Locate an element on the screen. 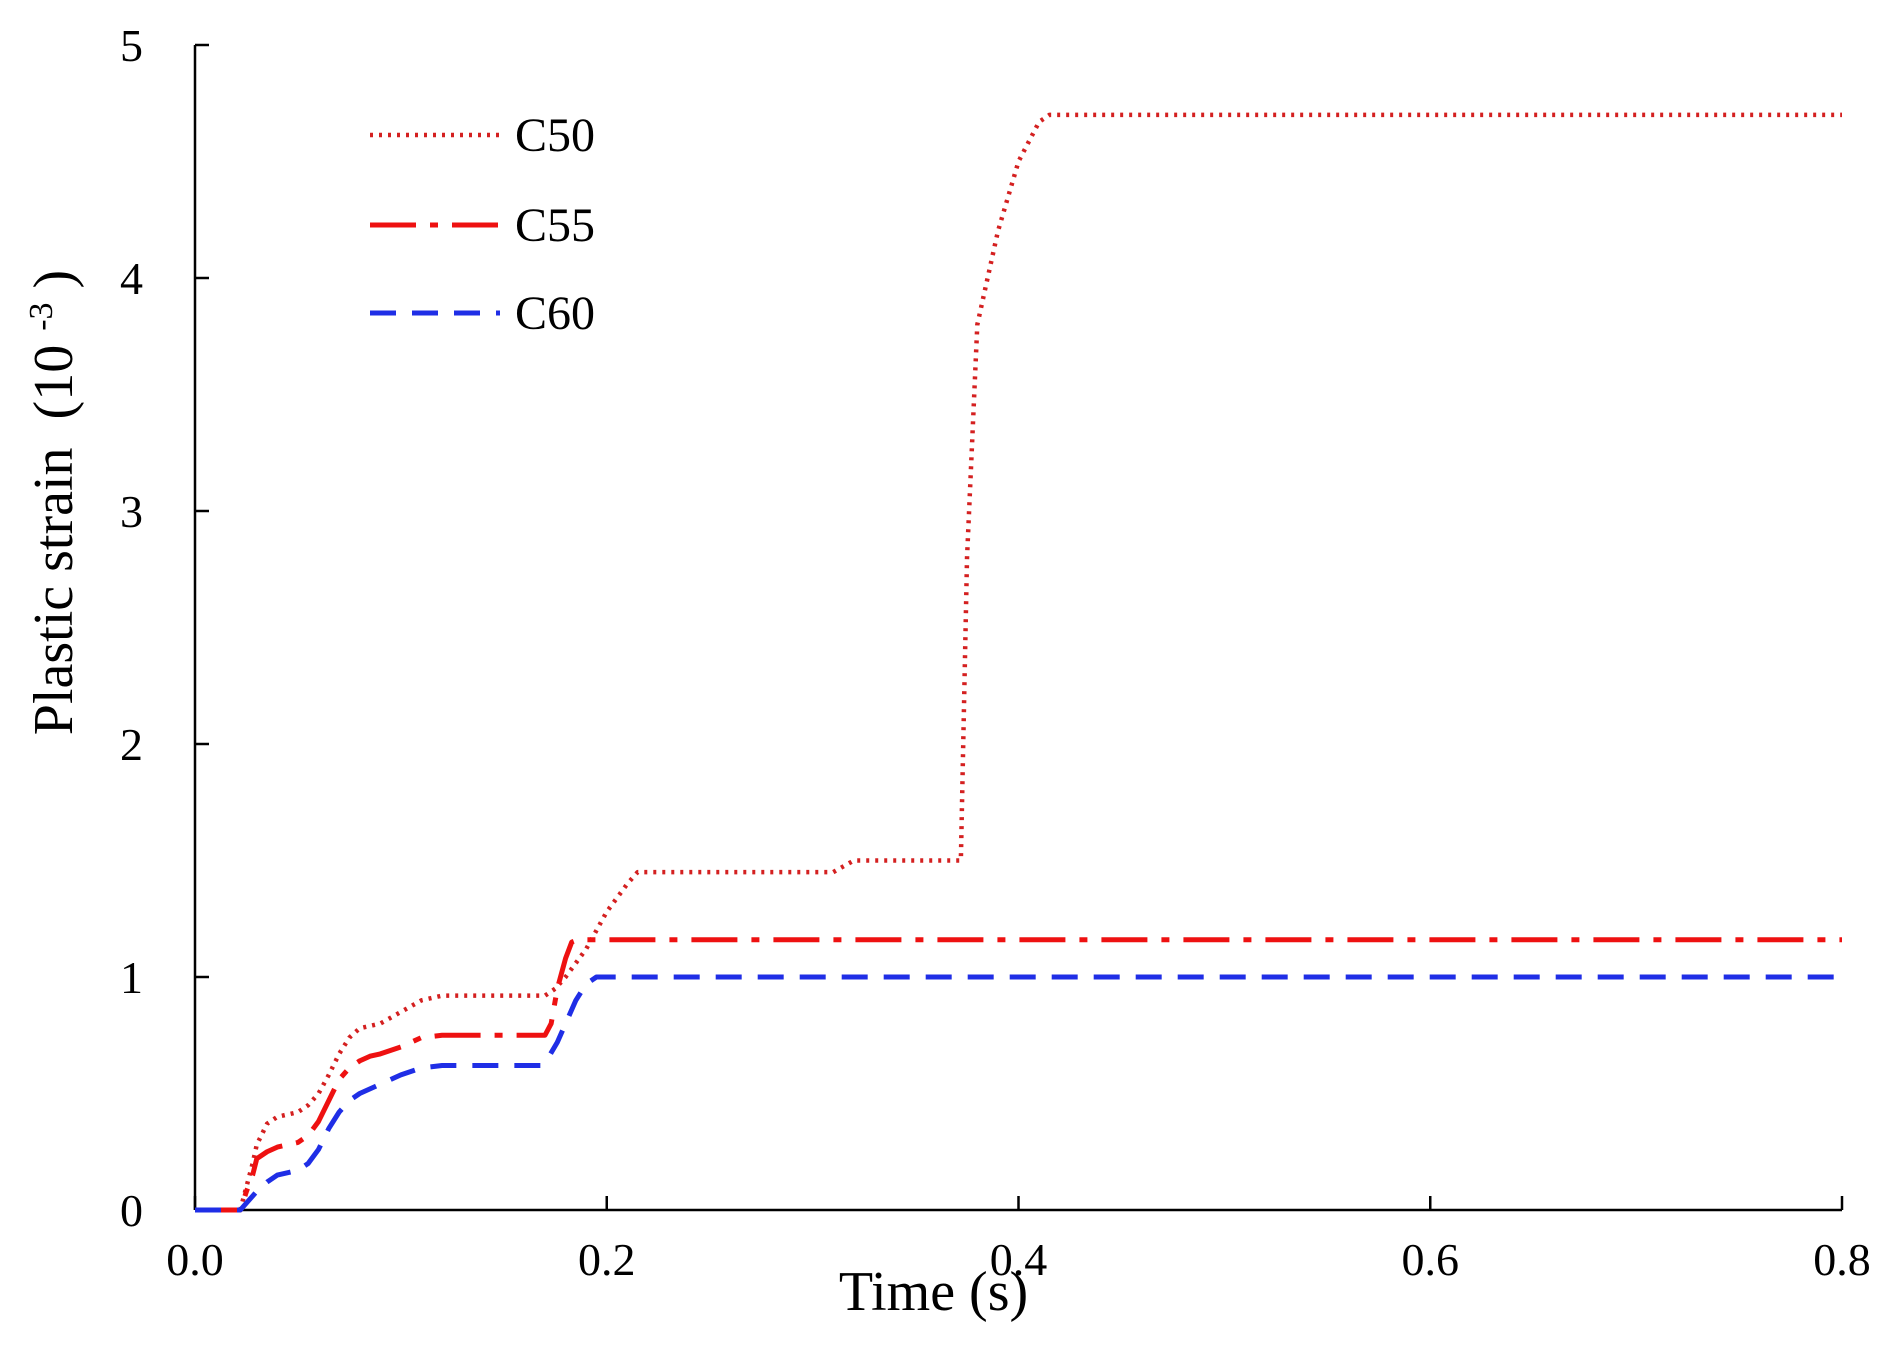 The width and height of the screenshot is (1880, 1350). y-tick-label: 1 is located at coordinates (131, 977).